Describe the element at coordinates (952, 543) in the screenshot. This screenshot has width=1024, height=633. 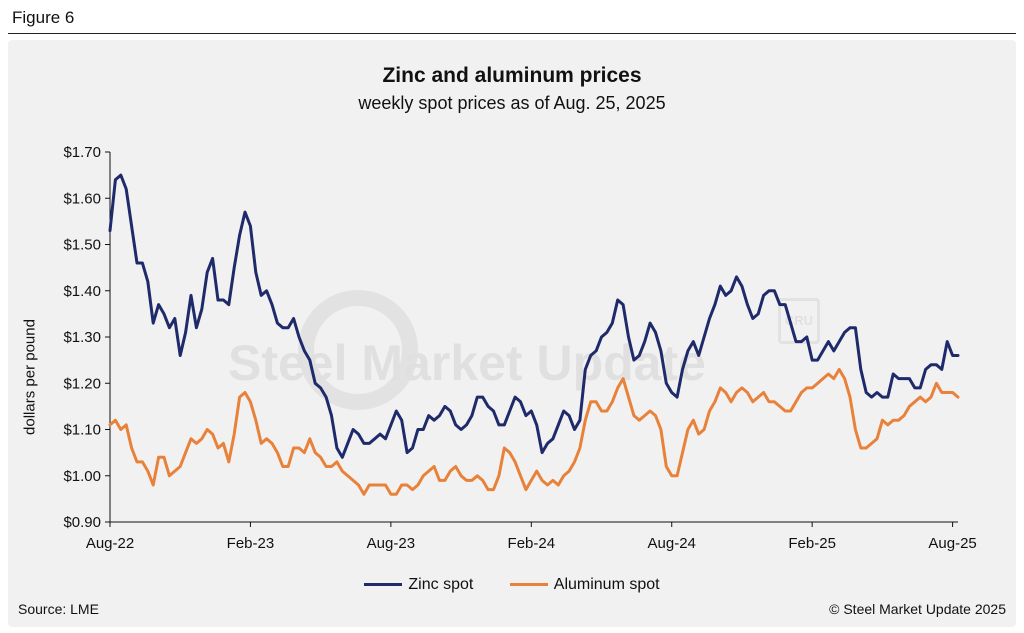
I see `x-tick-label: Aug-25` at that location.